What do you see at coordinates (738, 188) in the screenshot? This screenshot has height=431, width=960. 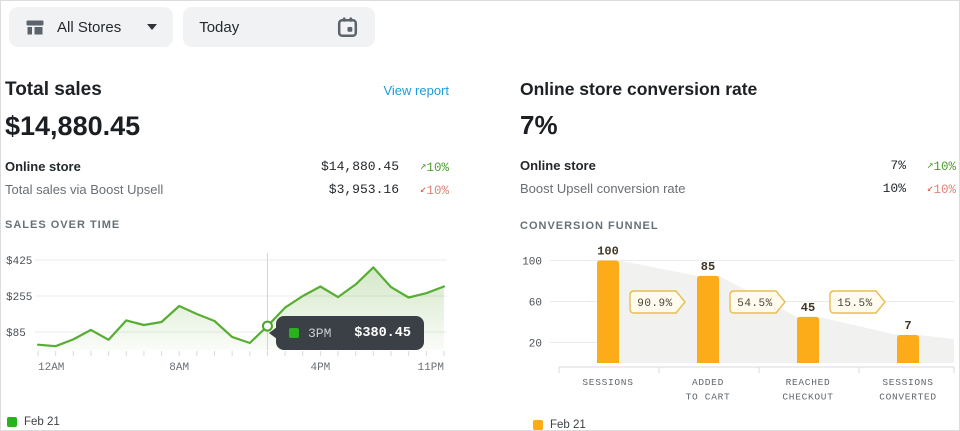 I see `metric-row-boost-upsell: Boost Upsell conversion rate 10% ↙10%` at bounding box center [738, 188].